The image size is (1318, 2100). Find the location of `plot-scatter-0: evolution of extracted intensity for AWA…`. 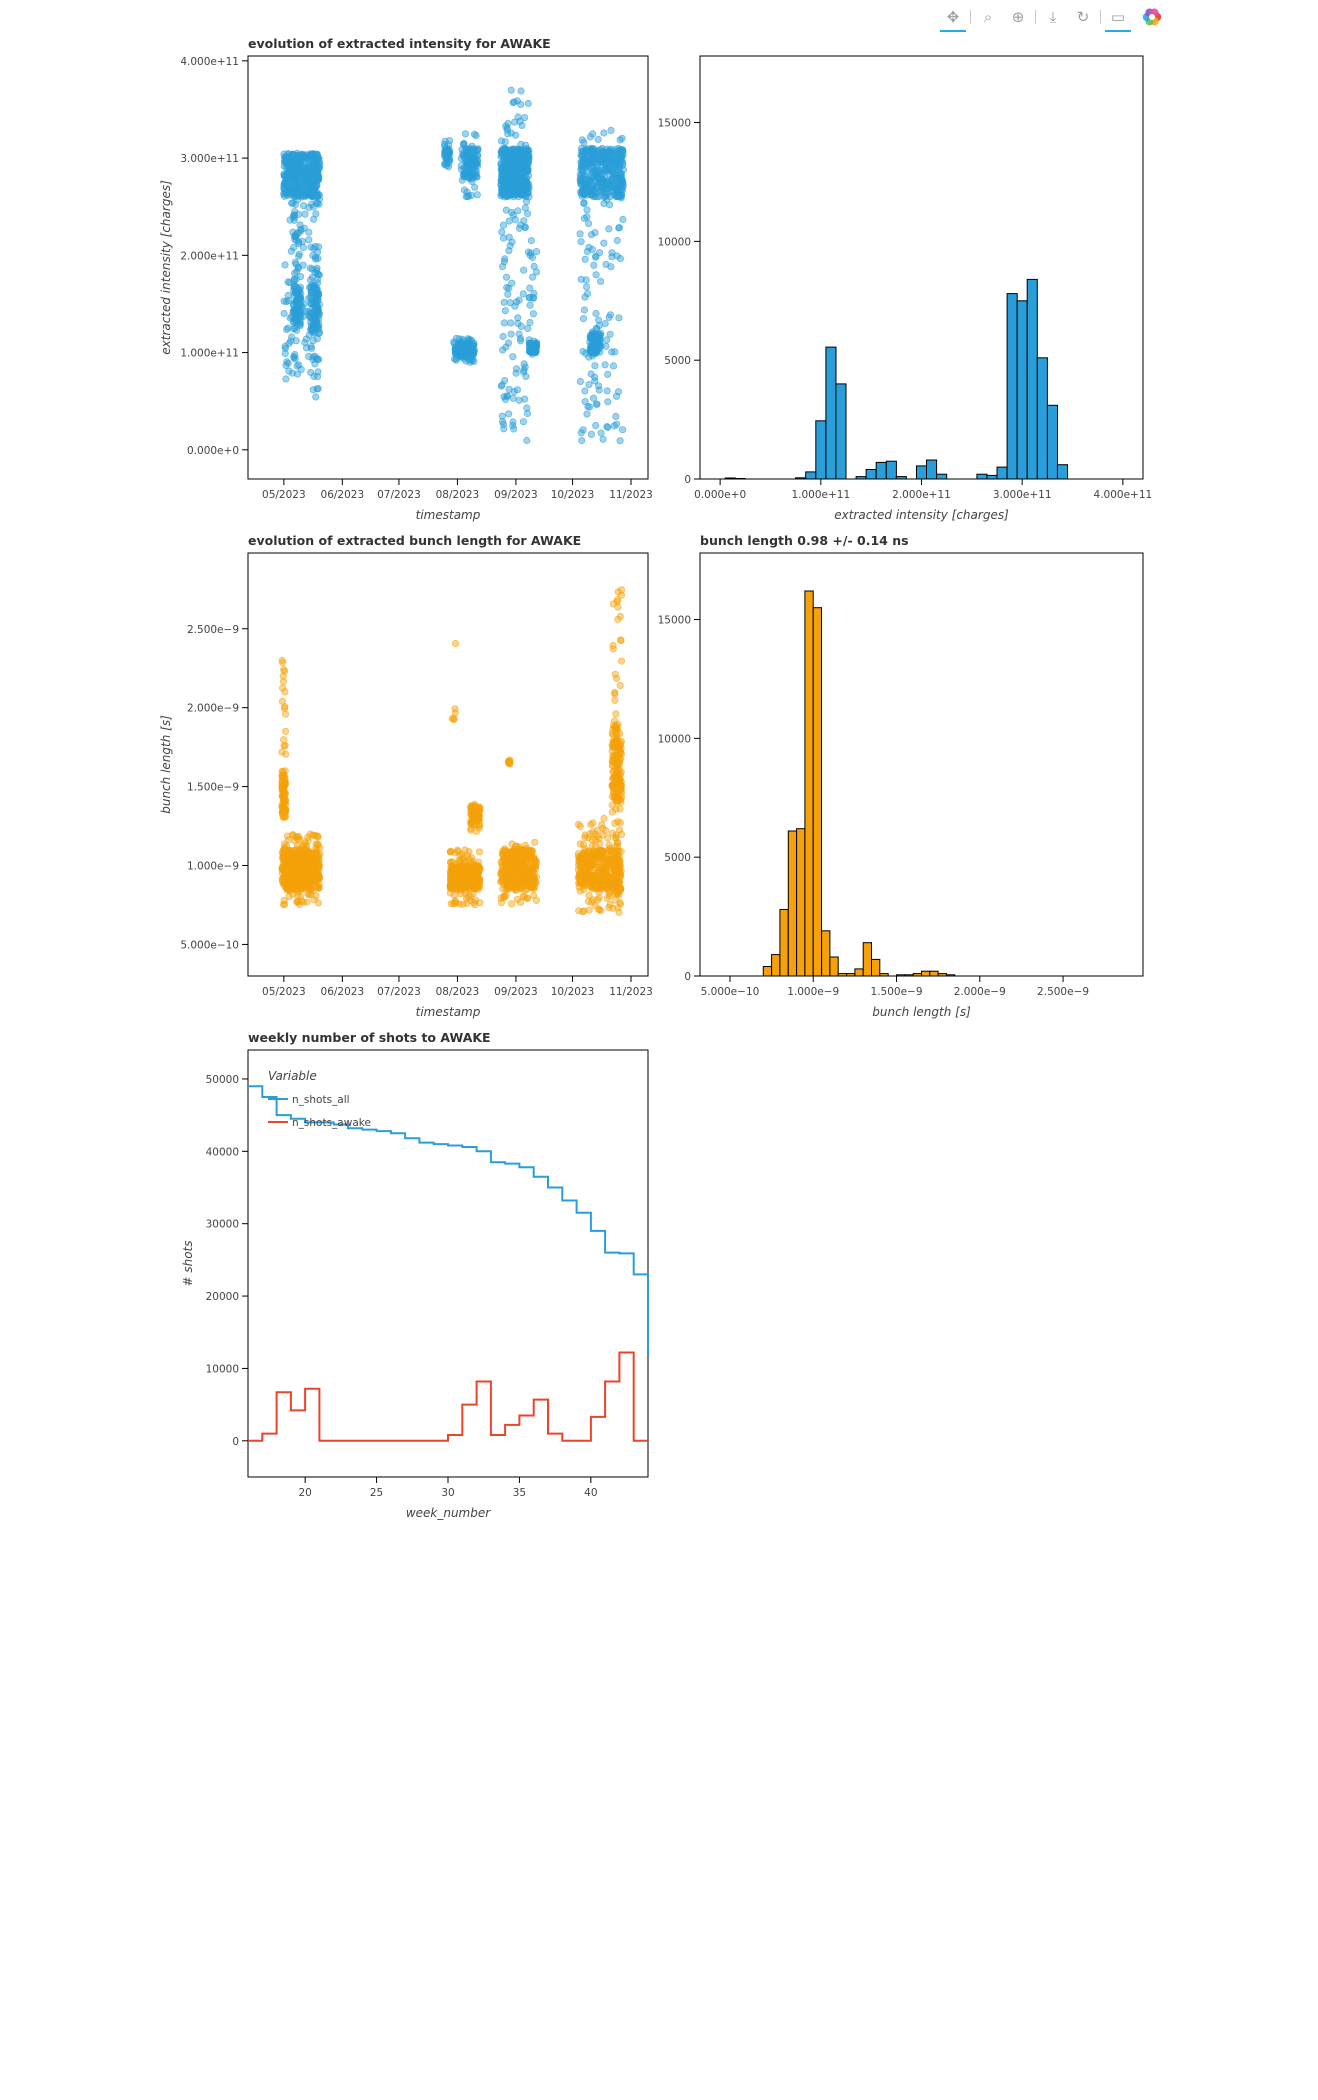

plot-scatter-0: evolution of extracted intensity for AWA… is located at coordinates (406, 279).